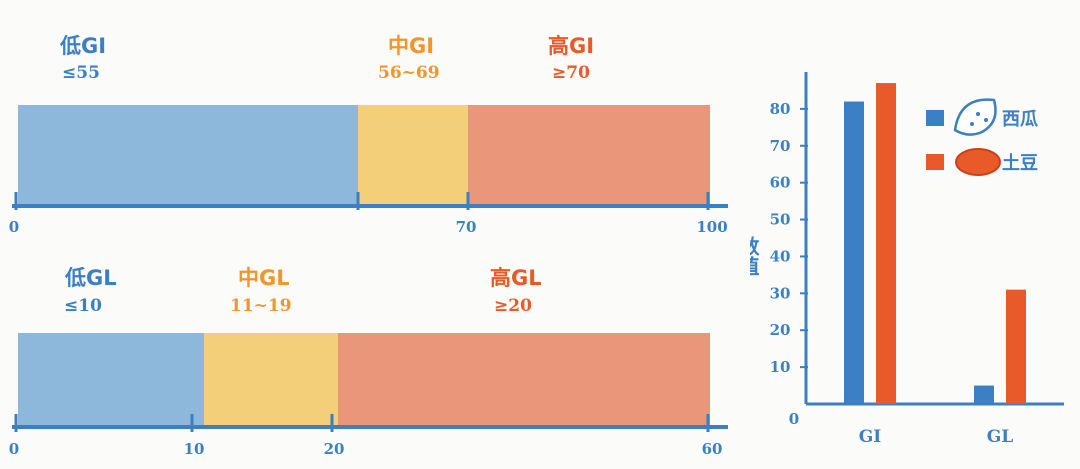  I want to click on low-gl-label: 低GL, so click(91, 278).